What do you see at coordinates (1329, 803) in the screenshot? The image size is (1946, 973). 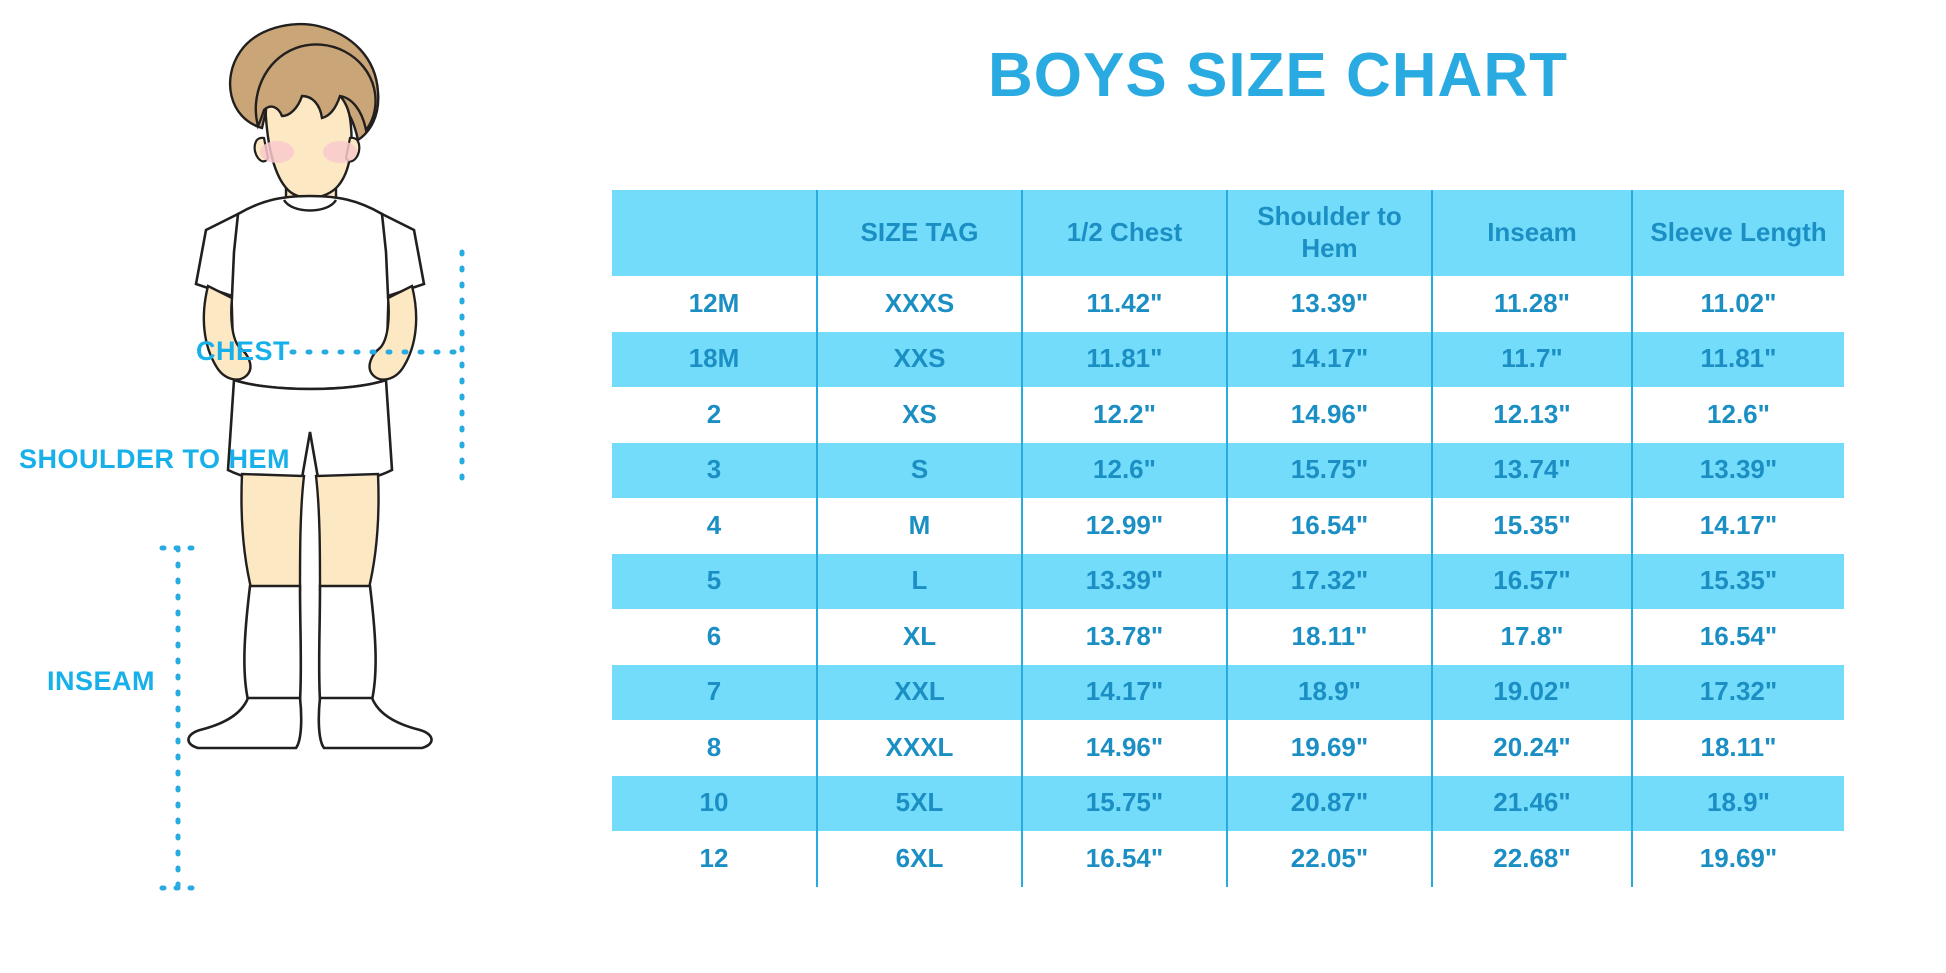 I see `cell-shoulder-to-hem: 20.87"` at bounding box center [1329, 803].